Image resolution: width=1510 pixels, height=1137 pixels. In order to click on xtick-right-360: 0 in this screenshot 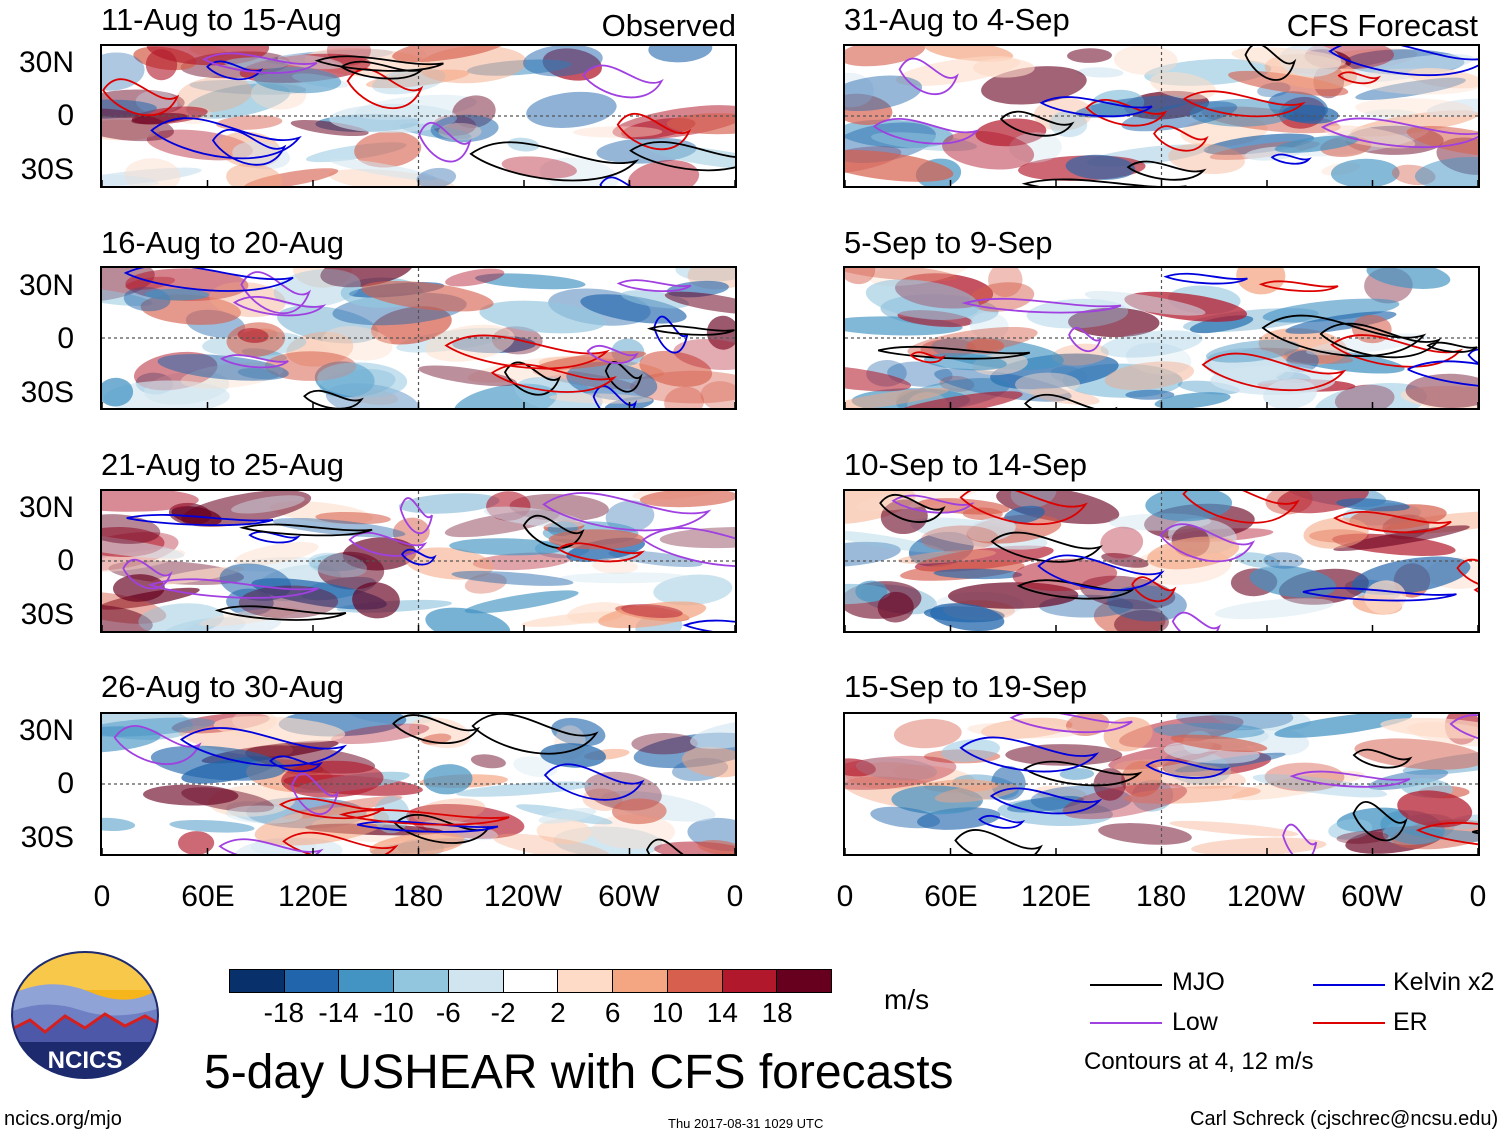, I will do `click(1478, 896)`.